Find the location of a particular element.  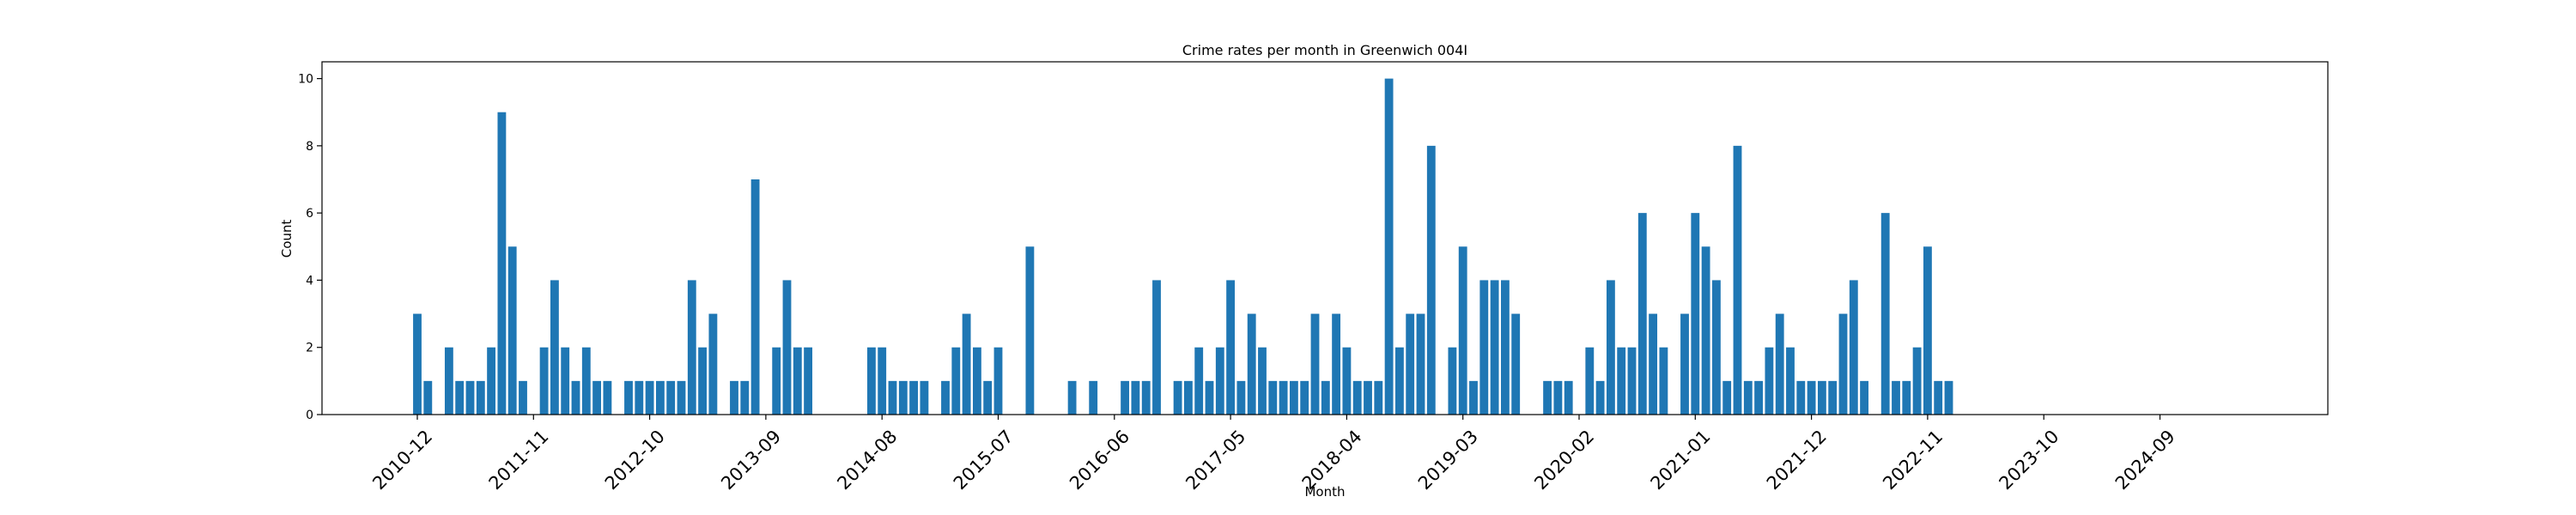

x-tick-label: 2013-09 is located at coordinates (751, 460).